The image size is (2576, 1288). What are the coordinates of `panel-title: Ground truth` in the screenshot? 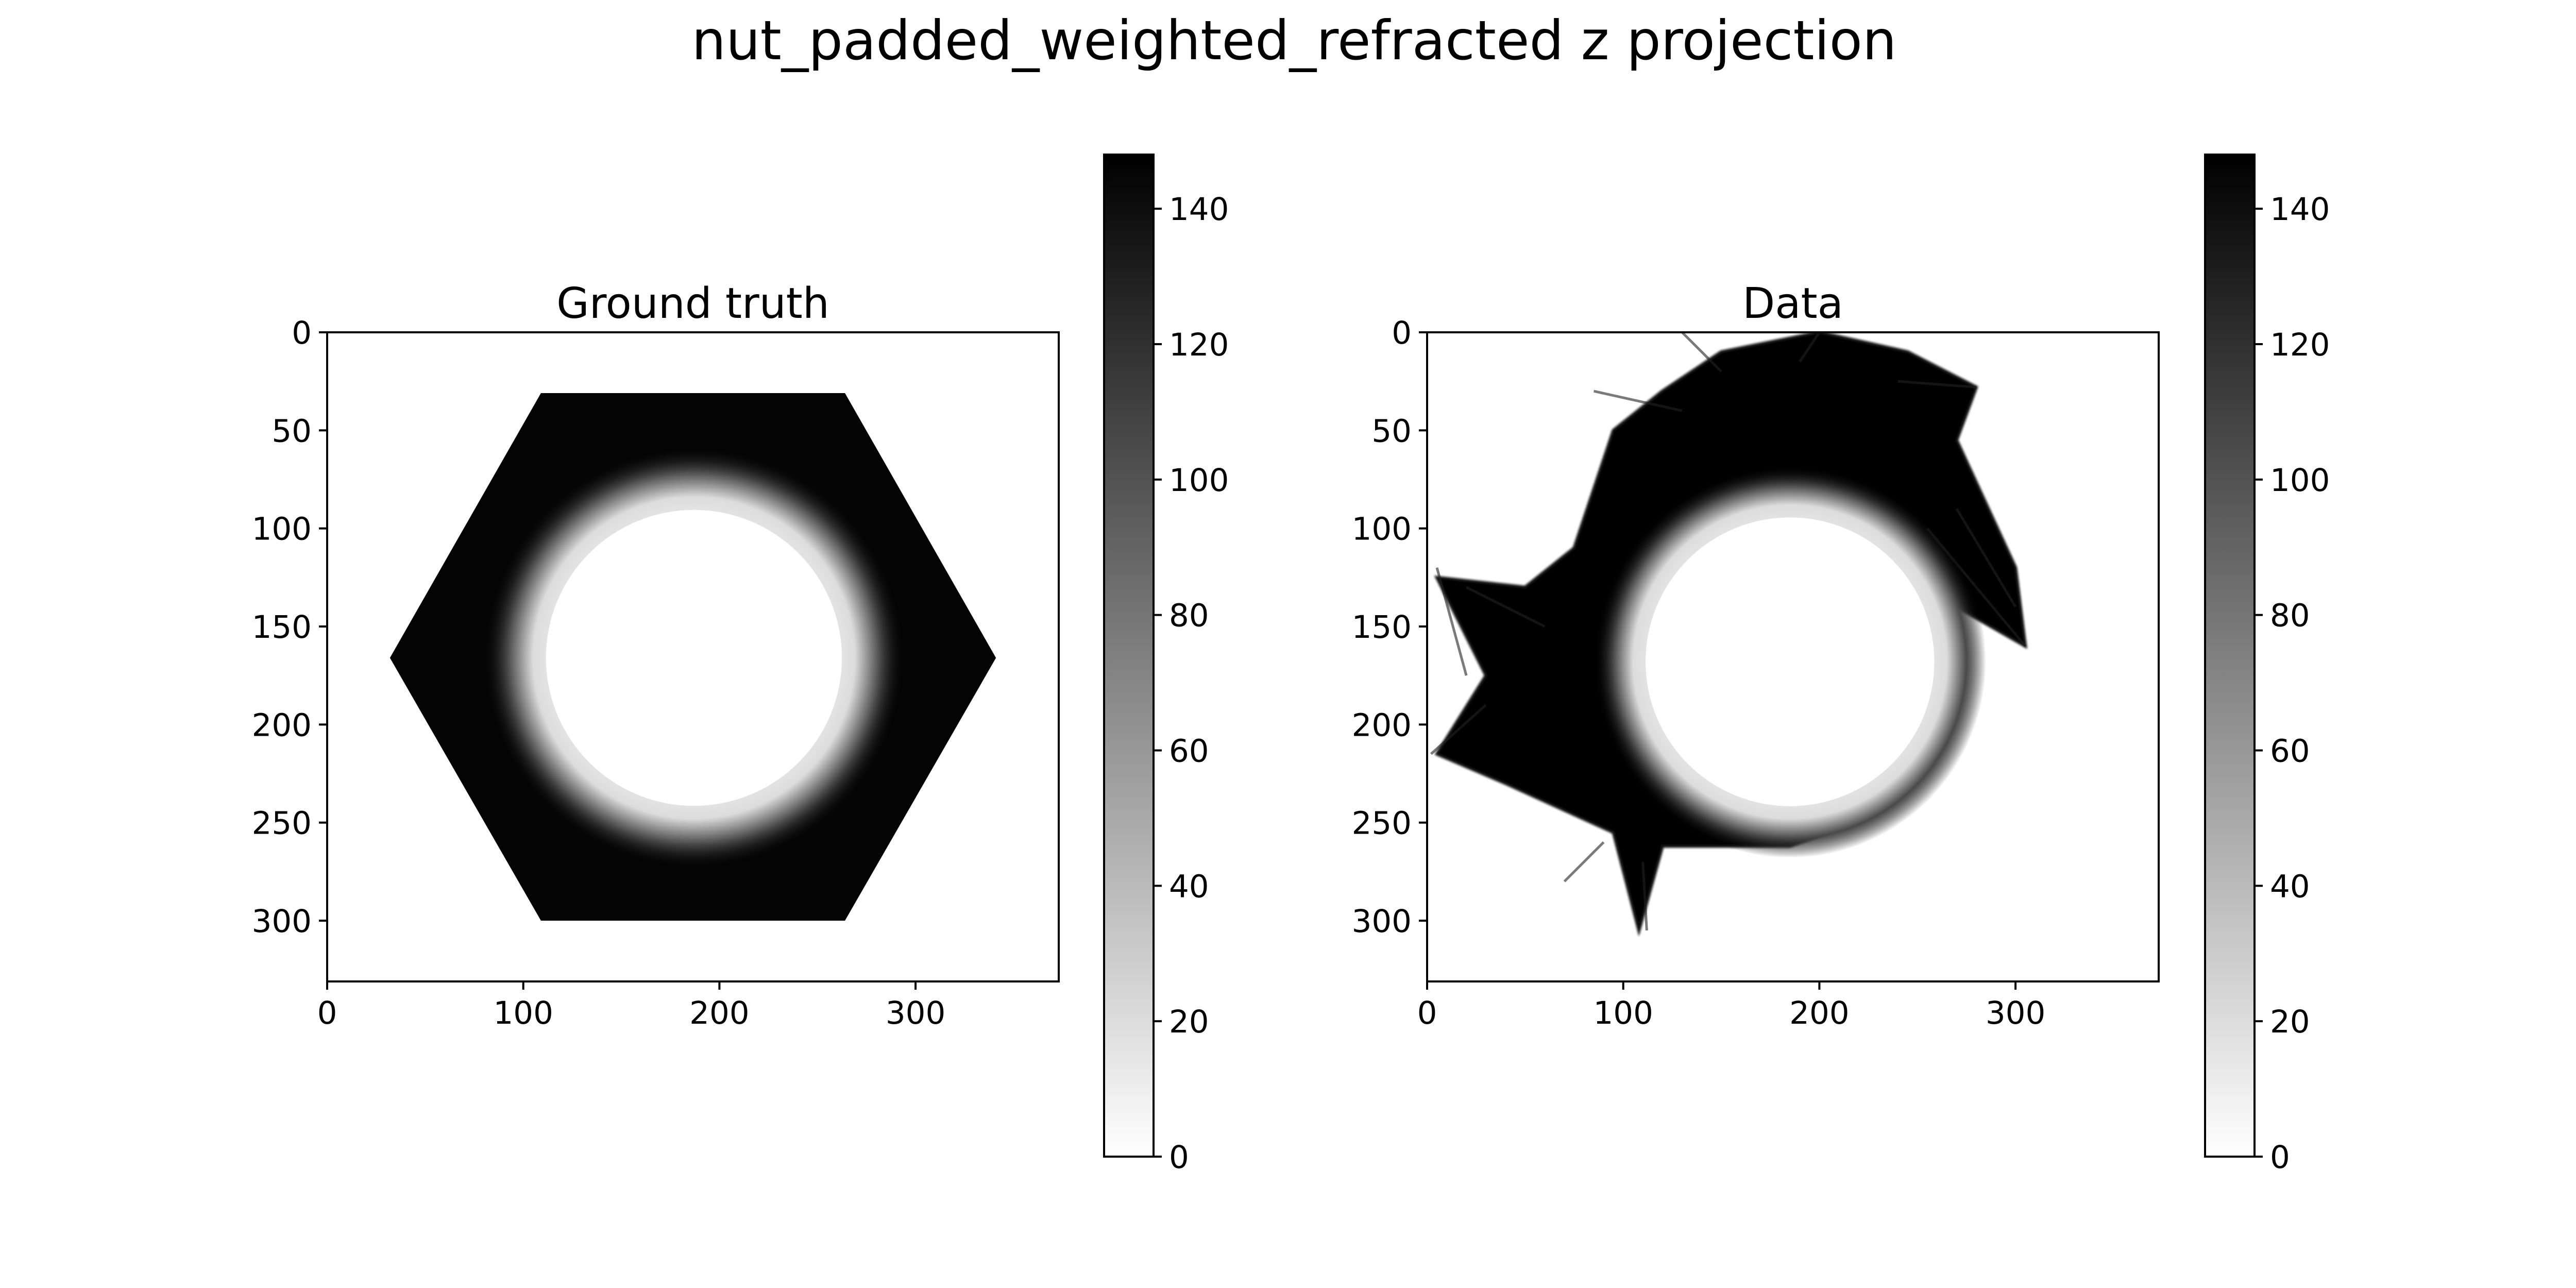 It's located at (692, 303).